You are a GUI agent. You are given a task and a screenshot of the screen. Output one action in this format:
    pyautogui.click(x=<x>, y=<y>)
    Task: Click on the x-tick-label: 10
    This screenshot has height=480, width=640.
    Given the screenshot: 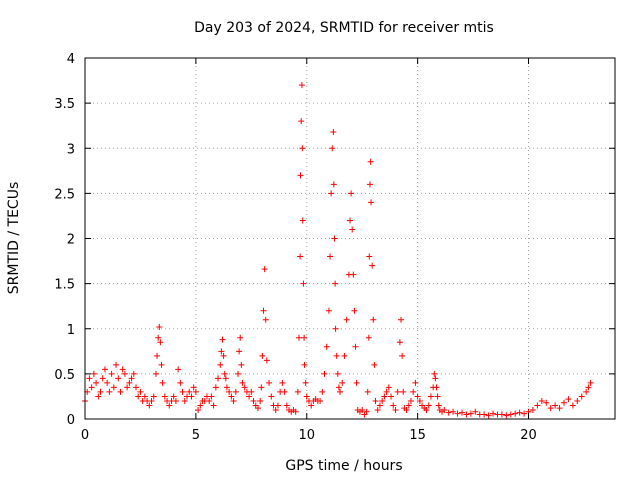 What is the action you would take?
    pyautogui.click(x=306, y=435)
    